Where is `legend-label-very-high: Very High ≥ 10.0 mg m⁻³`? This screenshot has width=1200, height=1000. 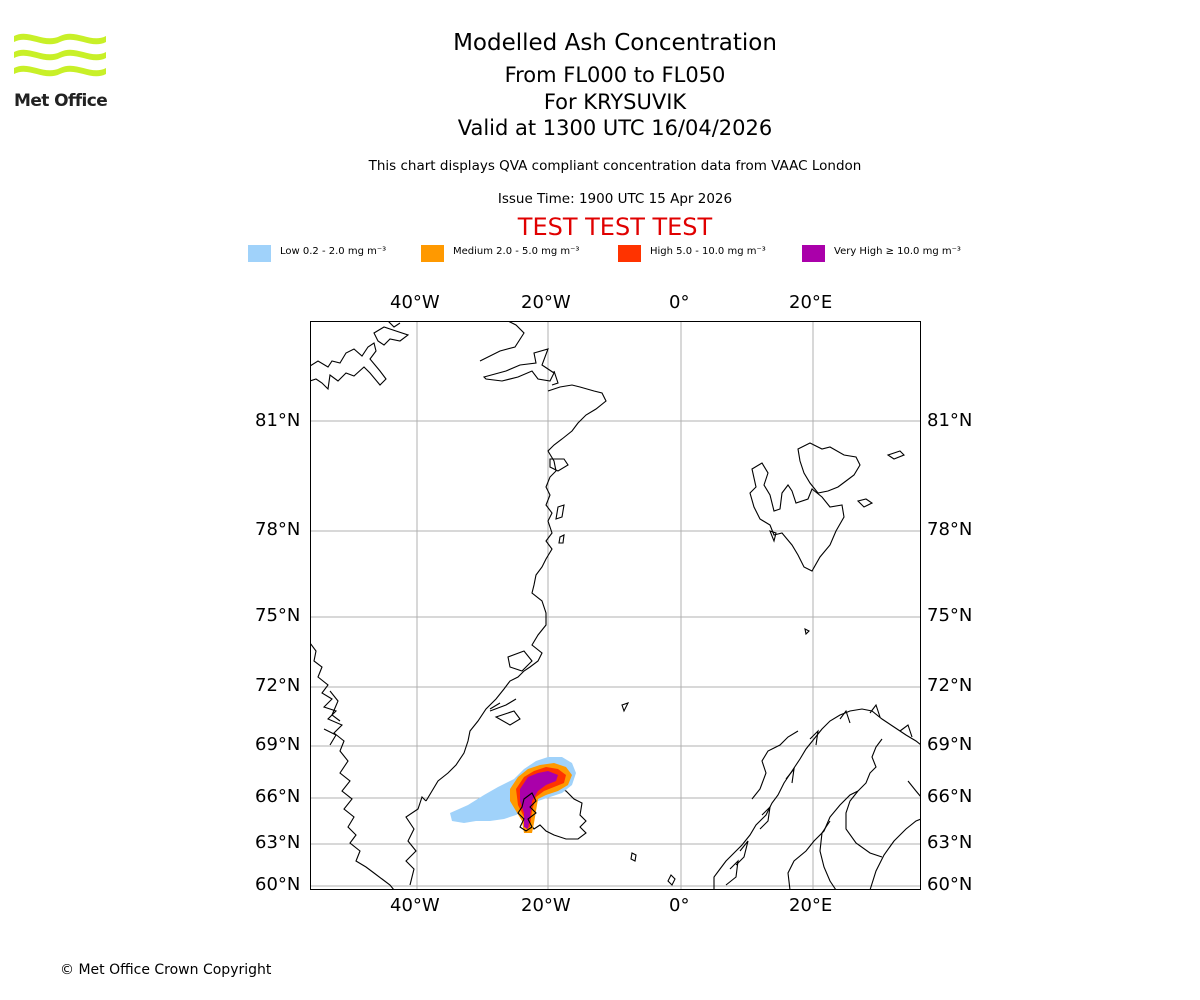 legend-label-very-high: Very High ≥ 10.0 mg m⁻³ is located at coordinates (897, 251).